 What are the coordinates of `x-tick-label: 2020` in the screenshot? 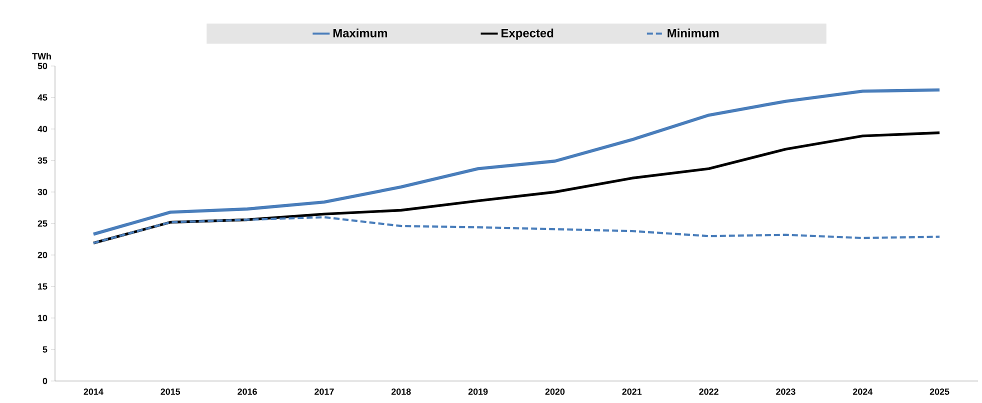 It's located at (555, 391).